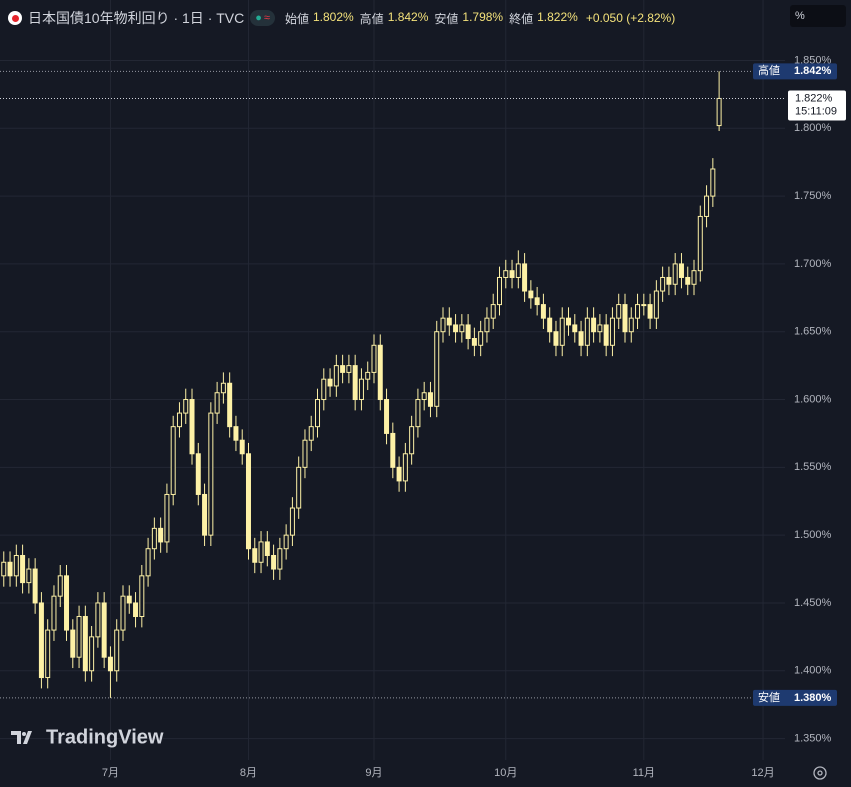 Image resolution: width=851 pixels, height=787 pixels. What do you see at coordinates (432, 18) in the screenshot?
I see `ohlc-legend: 始値 1.802% 高値 1.842% 安値 1.798% 終値 1.822%` at bounding box center [432, 18].